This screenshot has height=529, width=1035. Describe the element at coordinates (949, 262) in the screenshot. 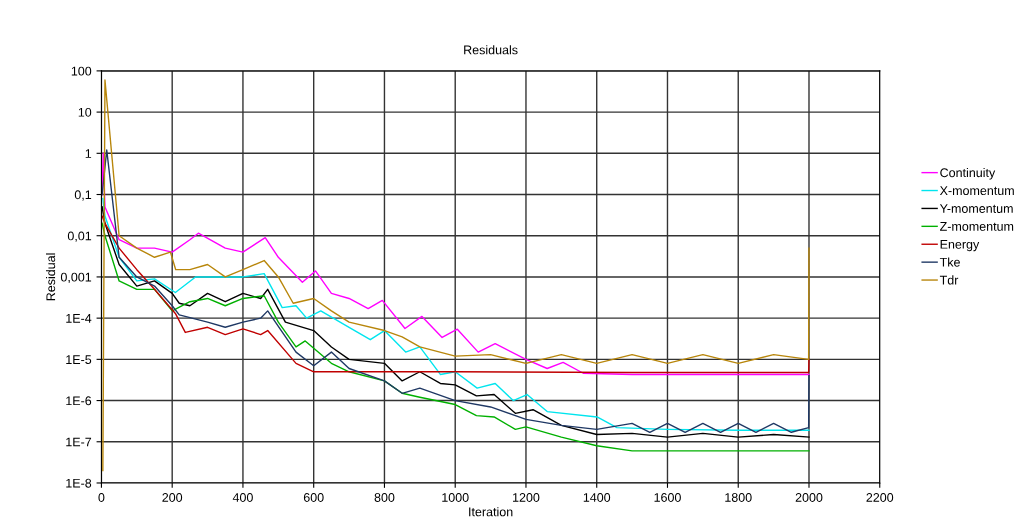

I see `legend-label: Tke` at that location.